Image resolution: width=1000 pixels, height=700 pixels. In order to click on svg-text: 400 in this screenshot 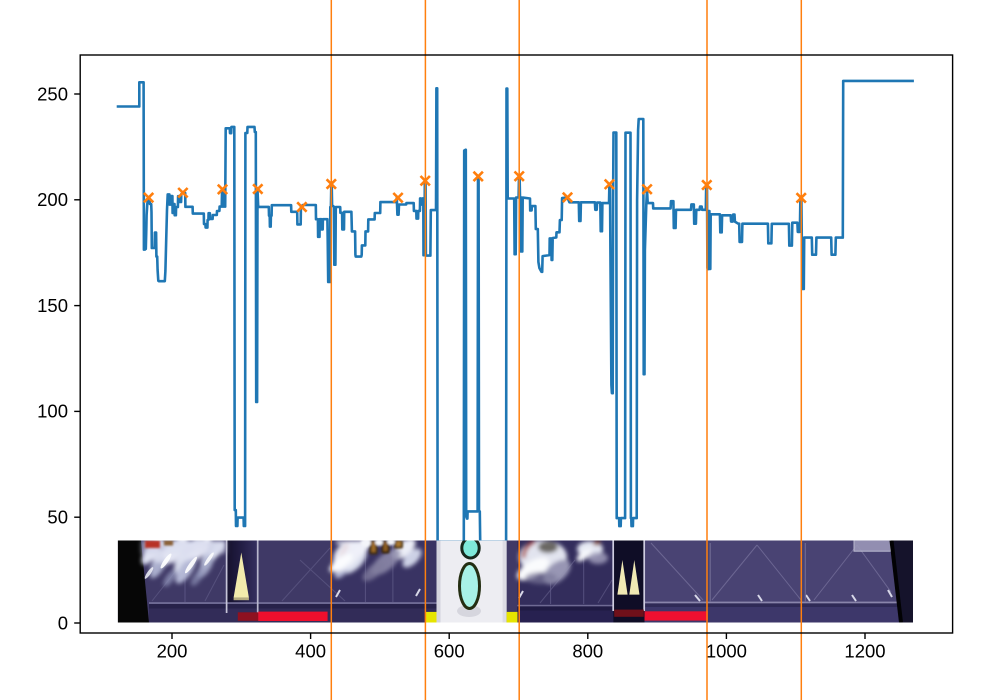, I will do `click(310, 651)`.